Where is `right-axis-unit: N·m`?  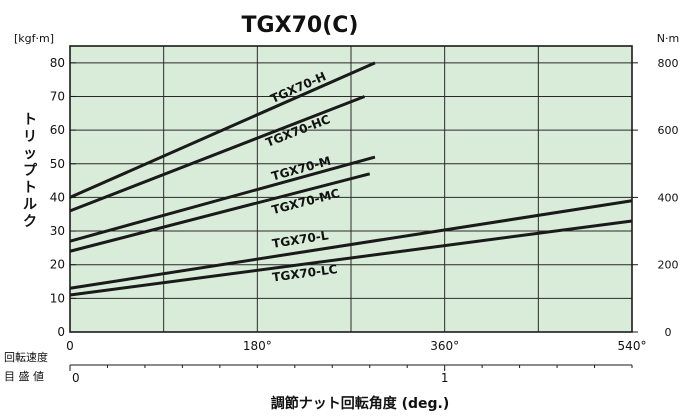
right-axis-unit: N·m is located at coordinates (668, 38).